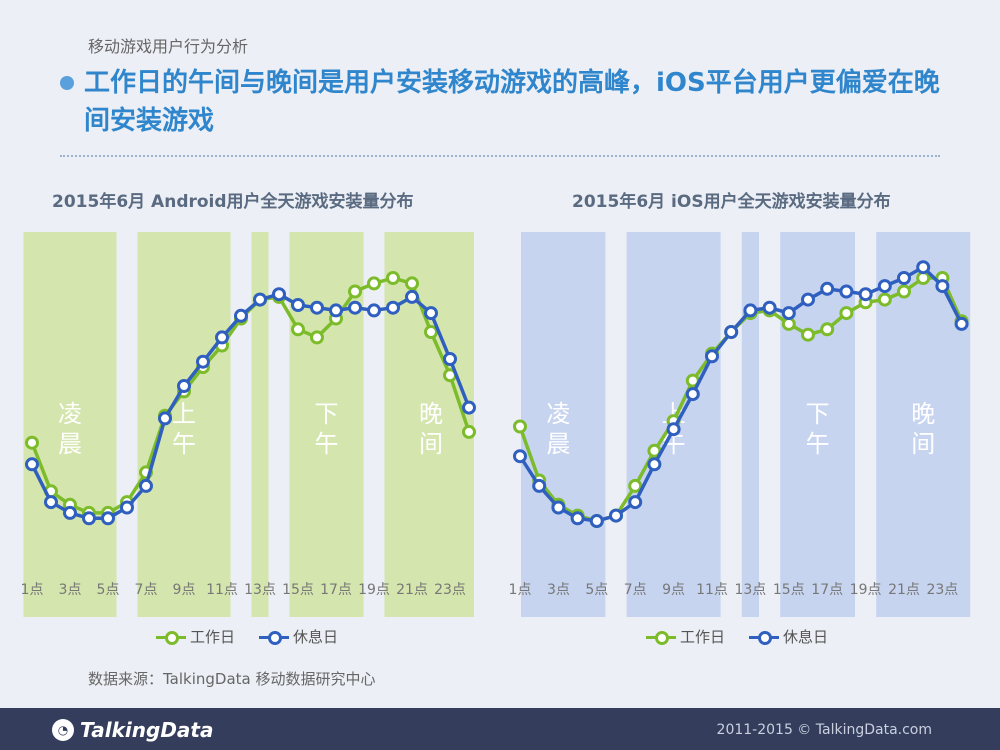 The image size is (1000, 750). Describe the element at coordinates (512, 102) in the screenshot. I see `headline: 工作日的午间与晚间是用户安装移动游戏的高峰，iOS平台用户更偏爱在晚间安装游戏` at that location.